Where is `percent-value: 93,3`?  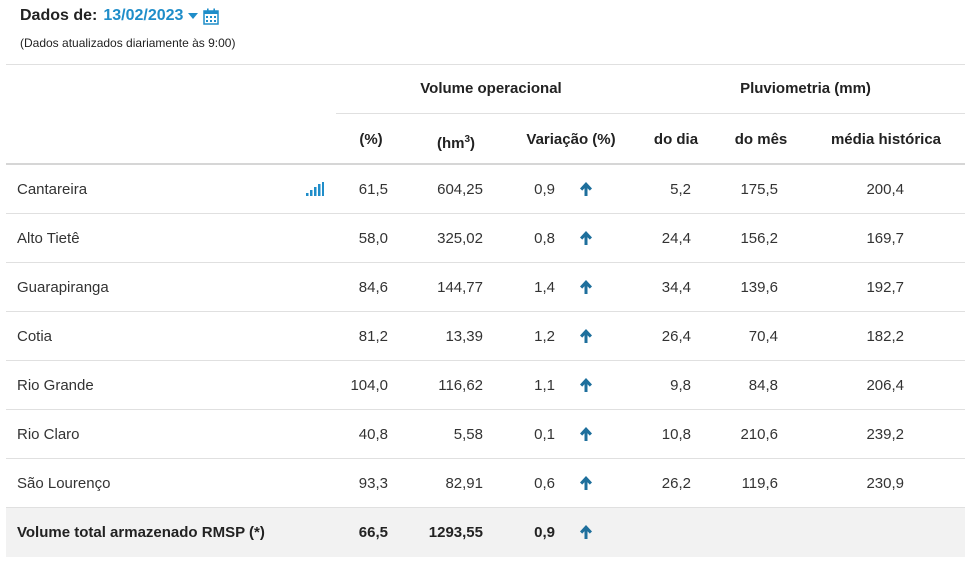 percent-value: 93,3 is located at coordinates (373, 483).